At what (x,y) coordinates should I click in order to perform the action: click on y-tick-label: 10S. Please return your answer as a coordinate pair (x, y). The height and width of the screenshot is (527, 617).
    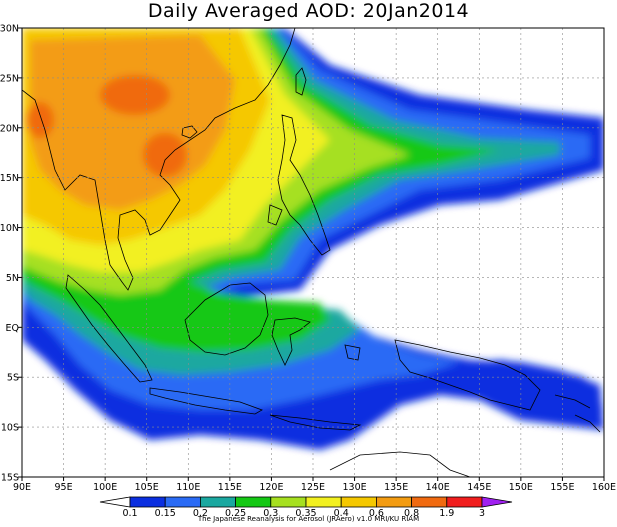
    Looking at the image, I should click on (10, 428).